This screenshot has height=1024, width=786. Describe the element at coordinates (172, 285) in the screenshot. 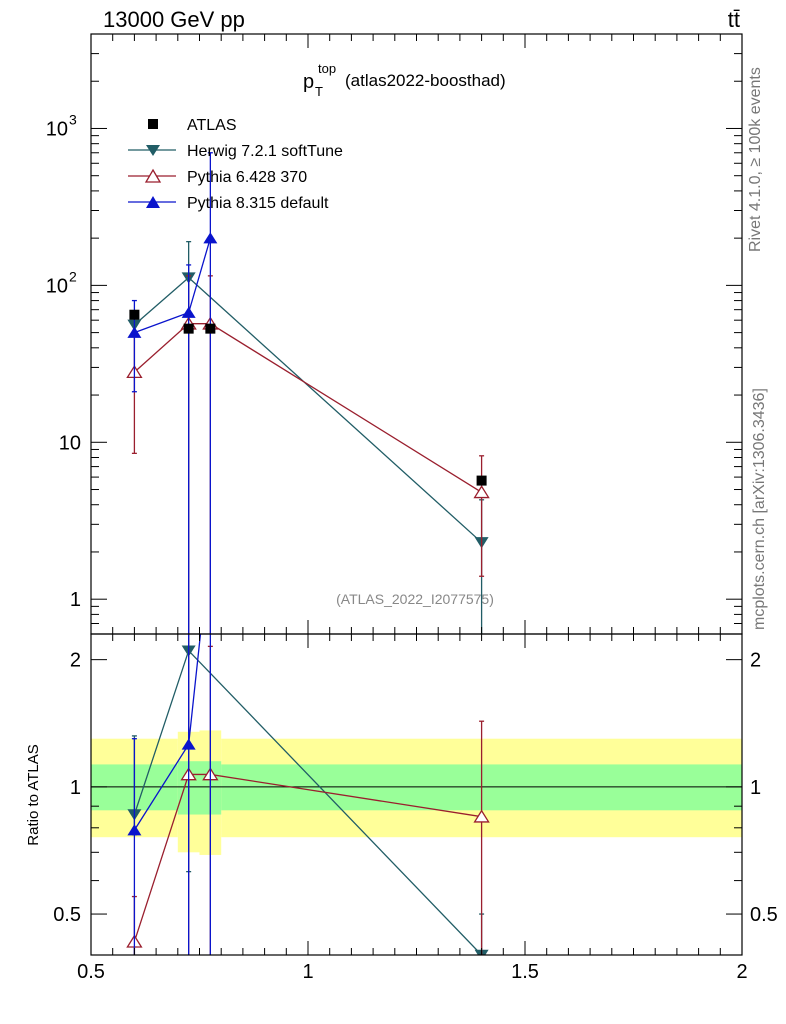

I see `series-2-line` at that location.